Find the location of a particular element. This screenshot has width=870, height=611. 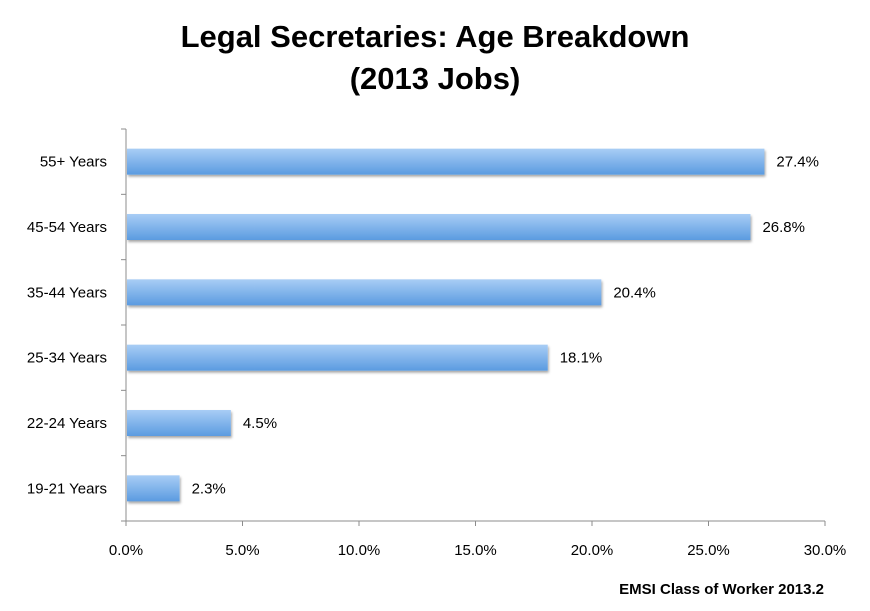

x-tick-label: 25.0% is located at coordinates (708, 550).